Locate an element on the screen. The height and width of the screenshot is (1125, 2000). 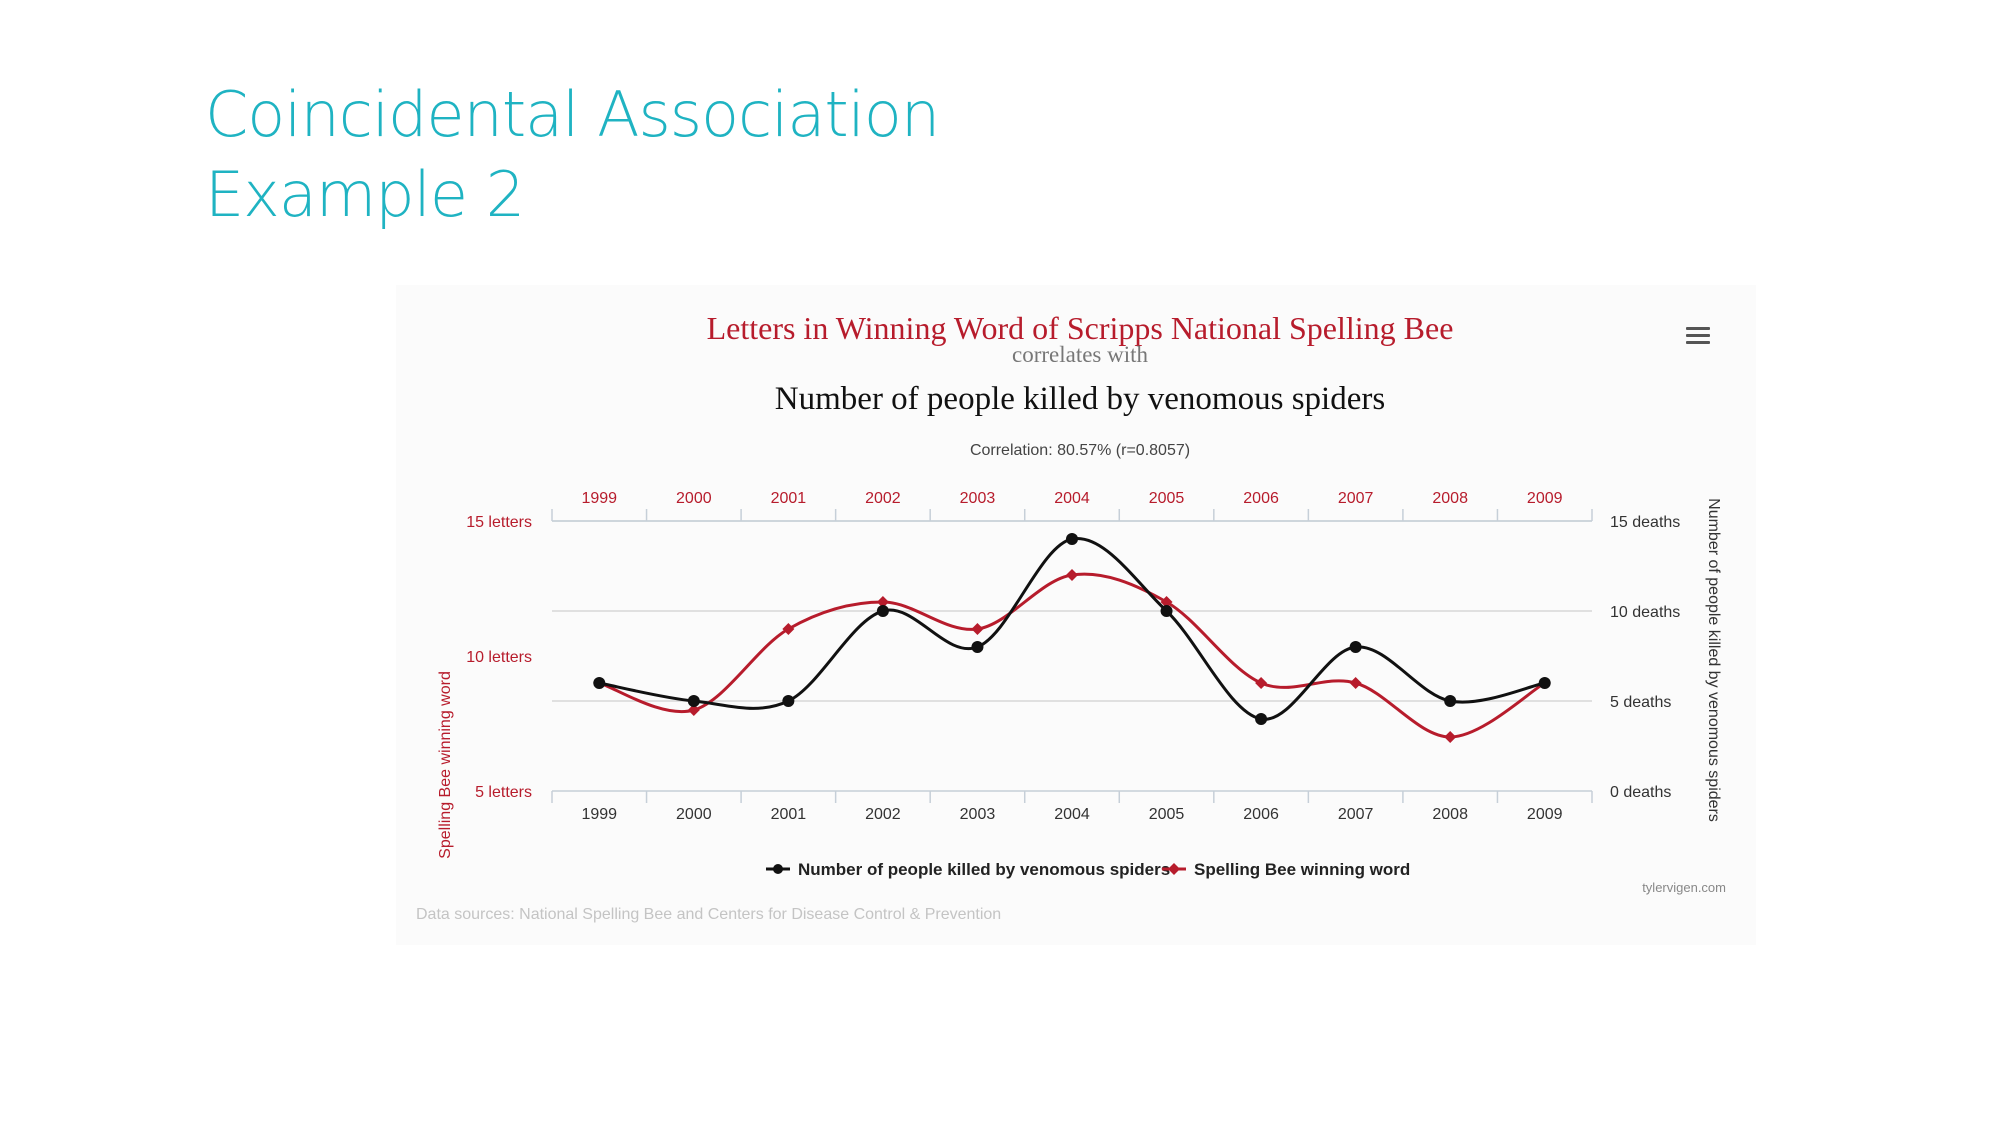
x-bottom-tick-label: 2004 is located at coordinates (1072, 814).